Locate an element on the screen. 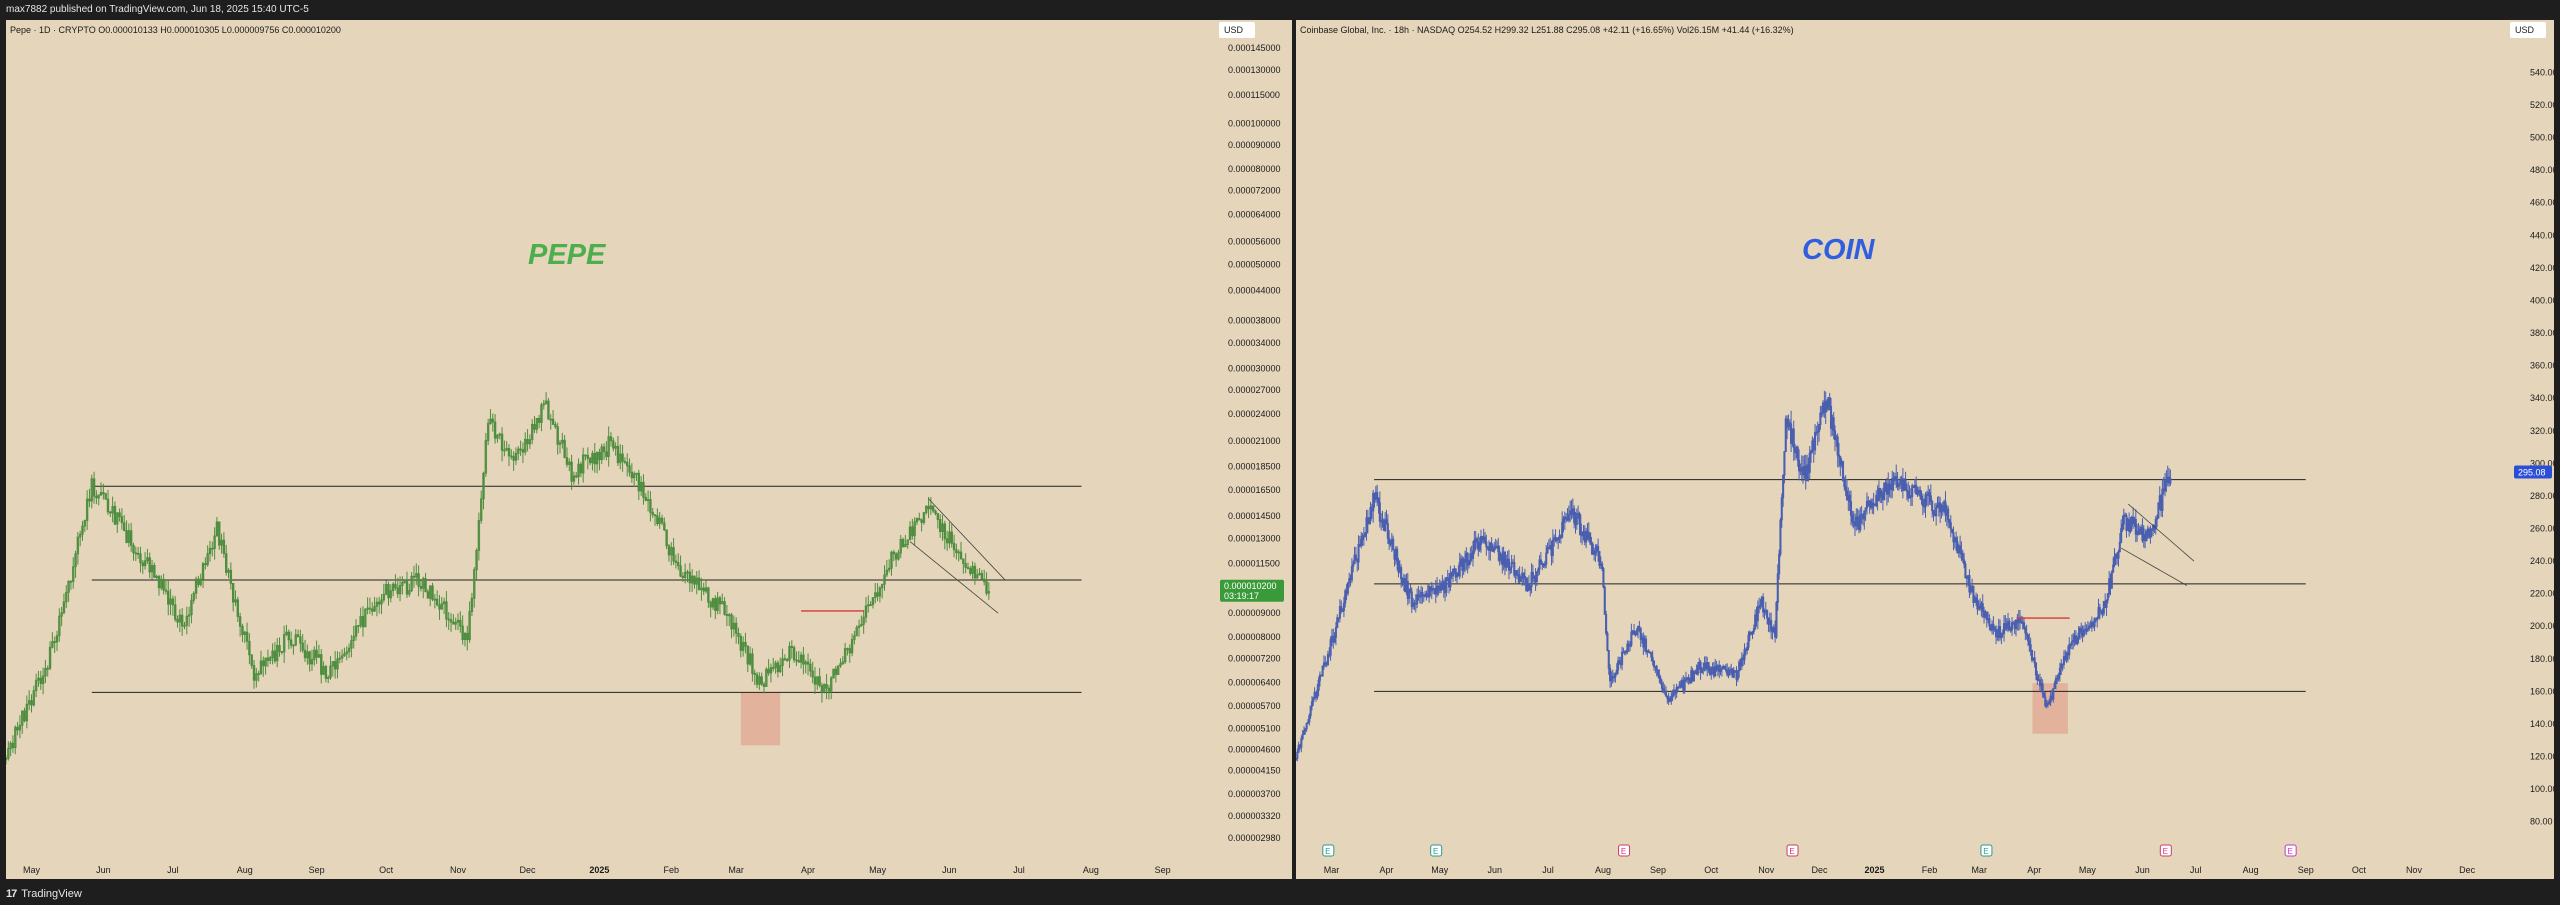  coin-wedge-lower-line is located at coordinates (2154, 566).